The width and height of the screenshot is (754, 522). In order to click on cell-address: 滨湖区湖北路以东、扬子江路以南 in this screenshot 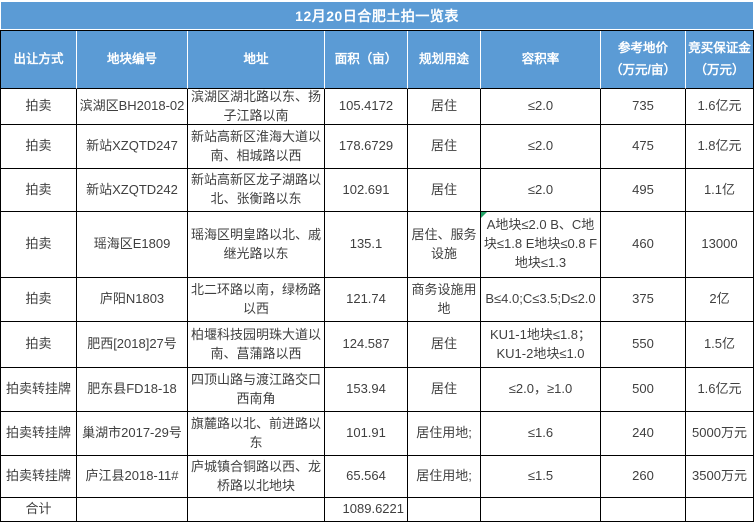, I will do `click(256, 107)`.